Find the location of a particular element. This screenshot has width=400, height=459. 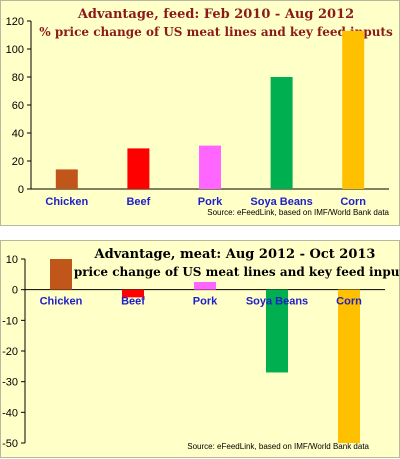

y-tick-label: -40 is located at coordinates (10, 413).